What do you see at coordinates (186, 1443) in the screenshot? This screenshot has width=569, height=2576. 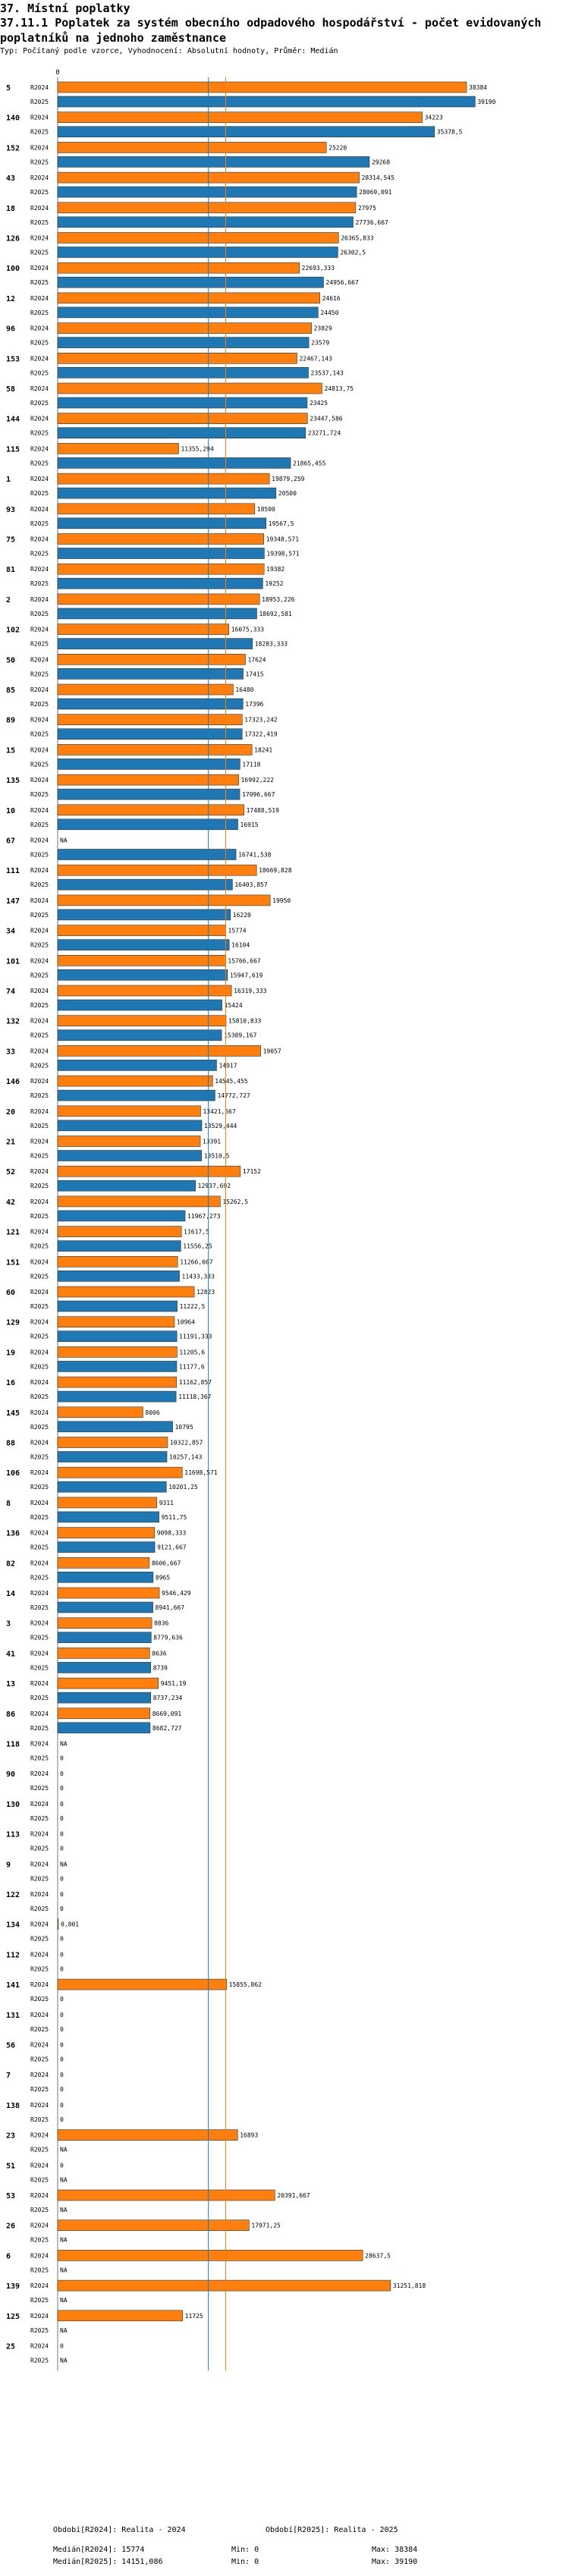 I see `data-label: 10322,857` at bounding box center [186, 1443].